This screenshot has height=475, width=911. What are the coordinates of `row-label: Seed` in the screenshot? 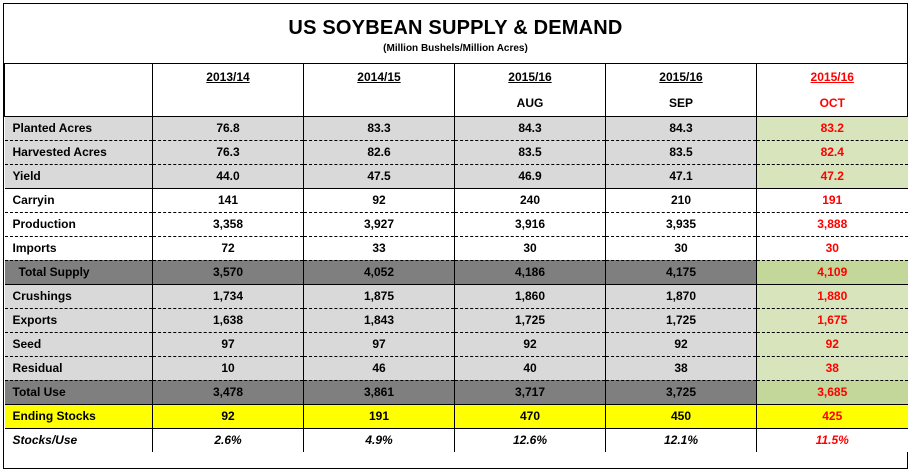 It's located at (78, 344).